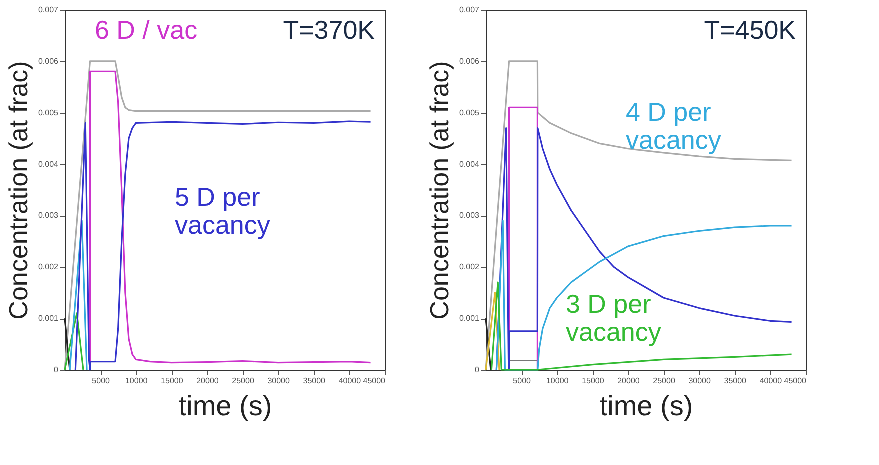 This screenshot has height=465, width=879. What do you see at coordinates (222, 211) in the screenshot?
I see `series-label: 5 D per vacancy` at bounding box center [222, 211].